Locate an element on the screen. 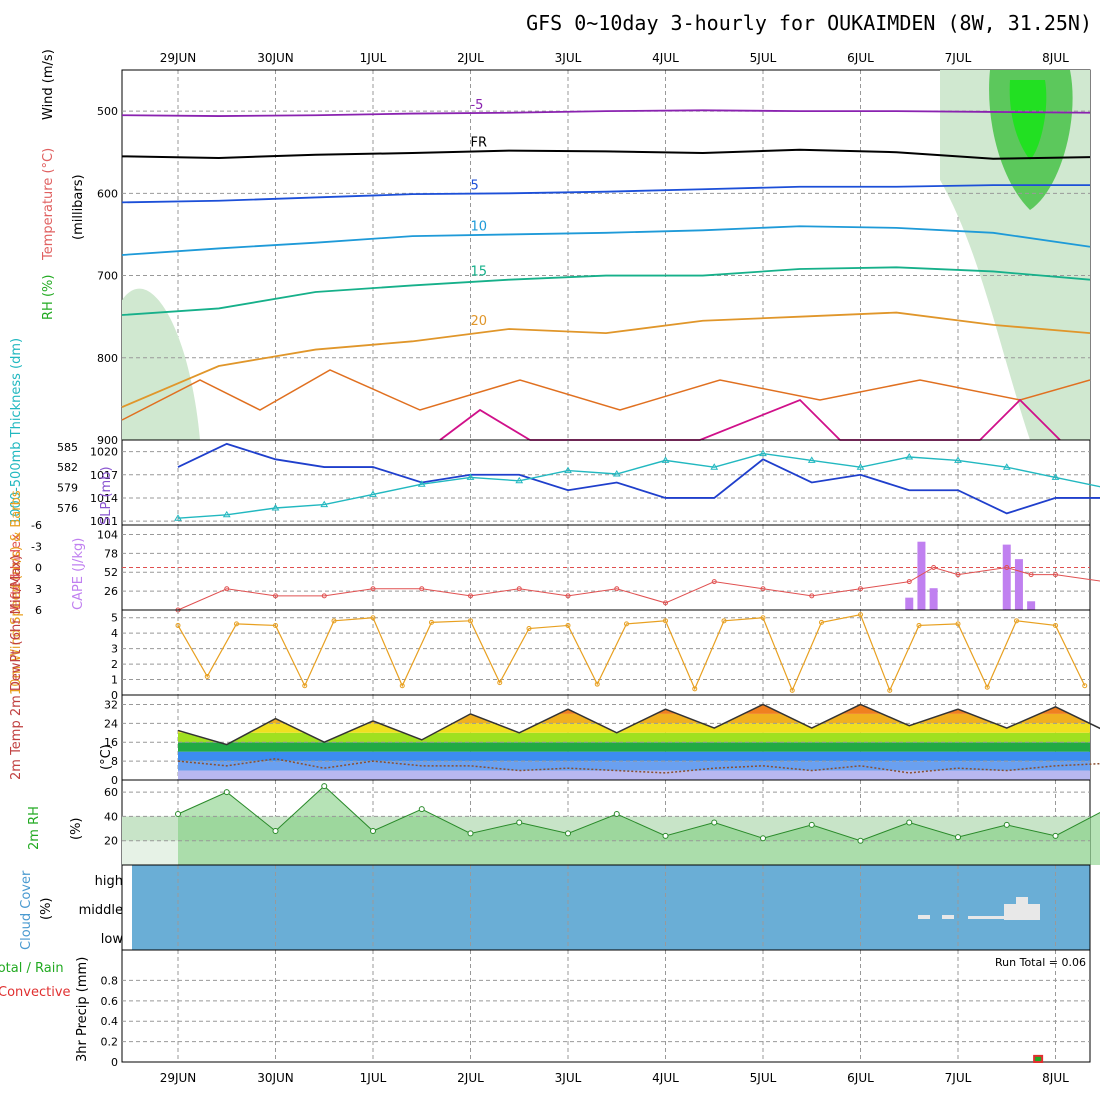 The height and width of the screenshot is (1100, 1100). temp-label: 2m Temp 2m DewPt (6hr Min/Max) is located at coordinates (16, 667).